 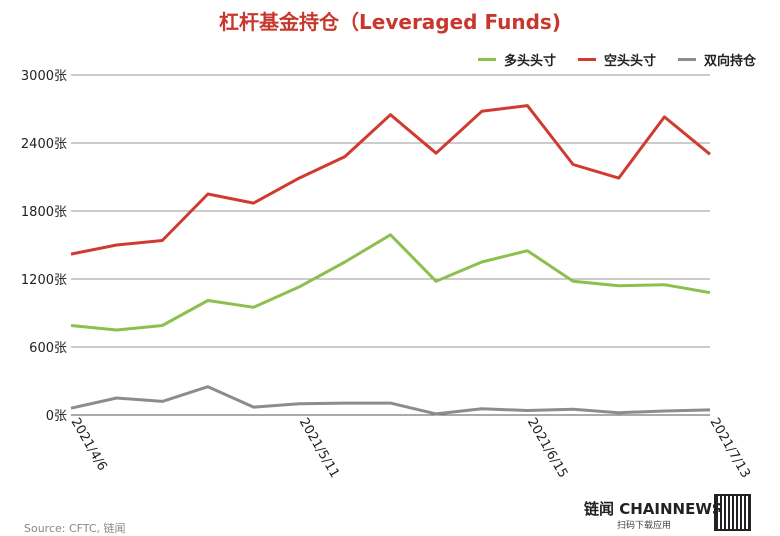 I want to click on legend-swatch-spread, so click(x=686, y=59).